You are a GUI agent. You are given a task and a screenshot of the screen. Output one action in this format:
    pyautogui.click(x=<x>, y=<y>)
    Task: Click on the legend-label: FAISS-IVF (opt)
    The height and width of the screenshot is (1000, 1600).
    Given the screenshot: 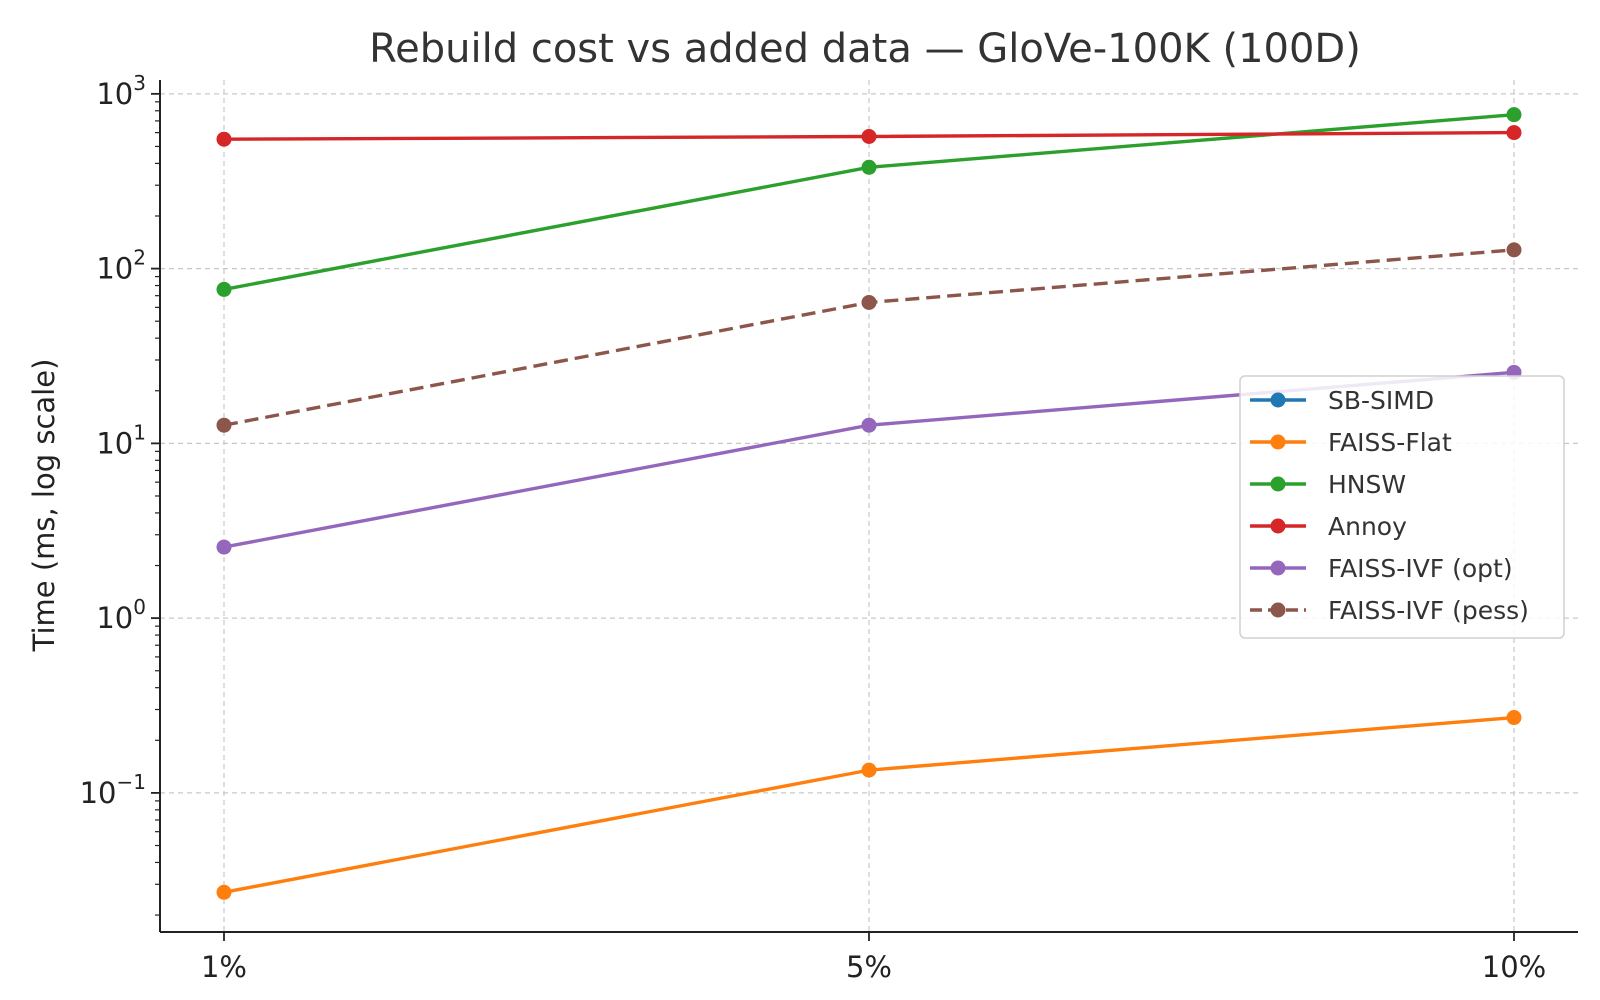 What is the action you would take?
    pyautogui.click(x=1420, y=568)
    